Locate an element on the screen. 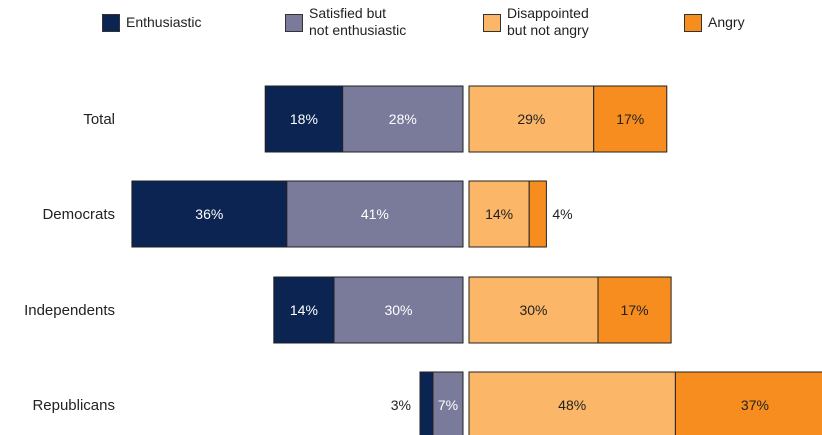 The height and width of the screenshot is (435, 822). data-label-independents-enthusiastic: 14% is located at coordinates (304, 310).